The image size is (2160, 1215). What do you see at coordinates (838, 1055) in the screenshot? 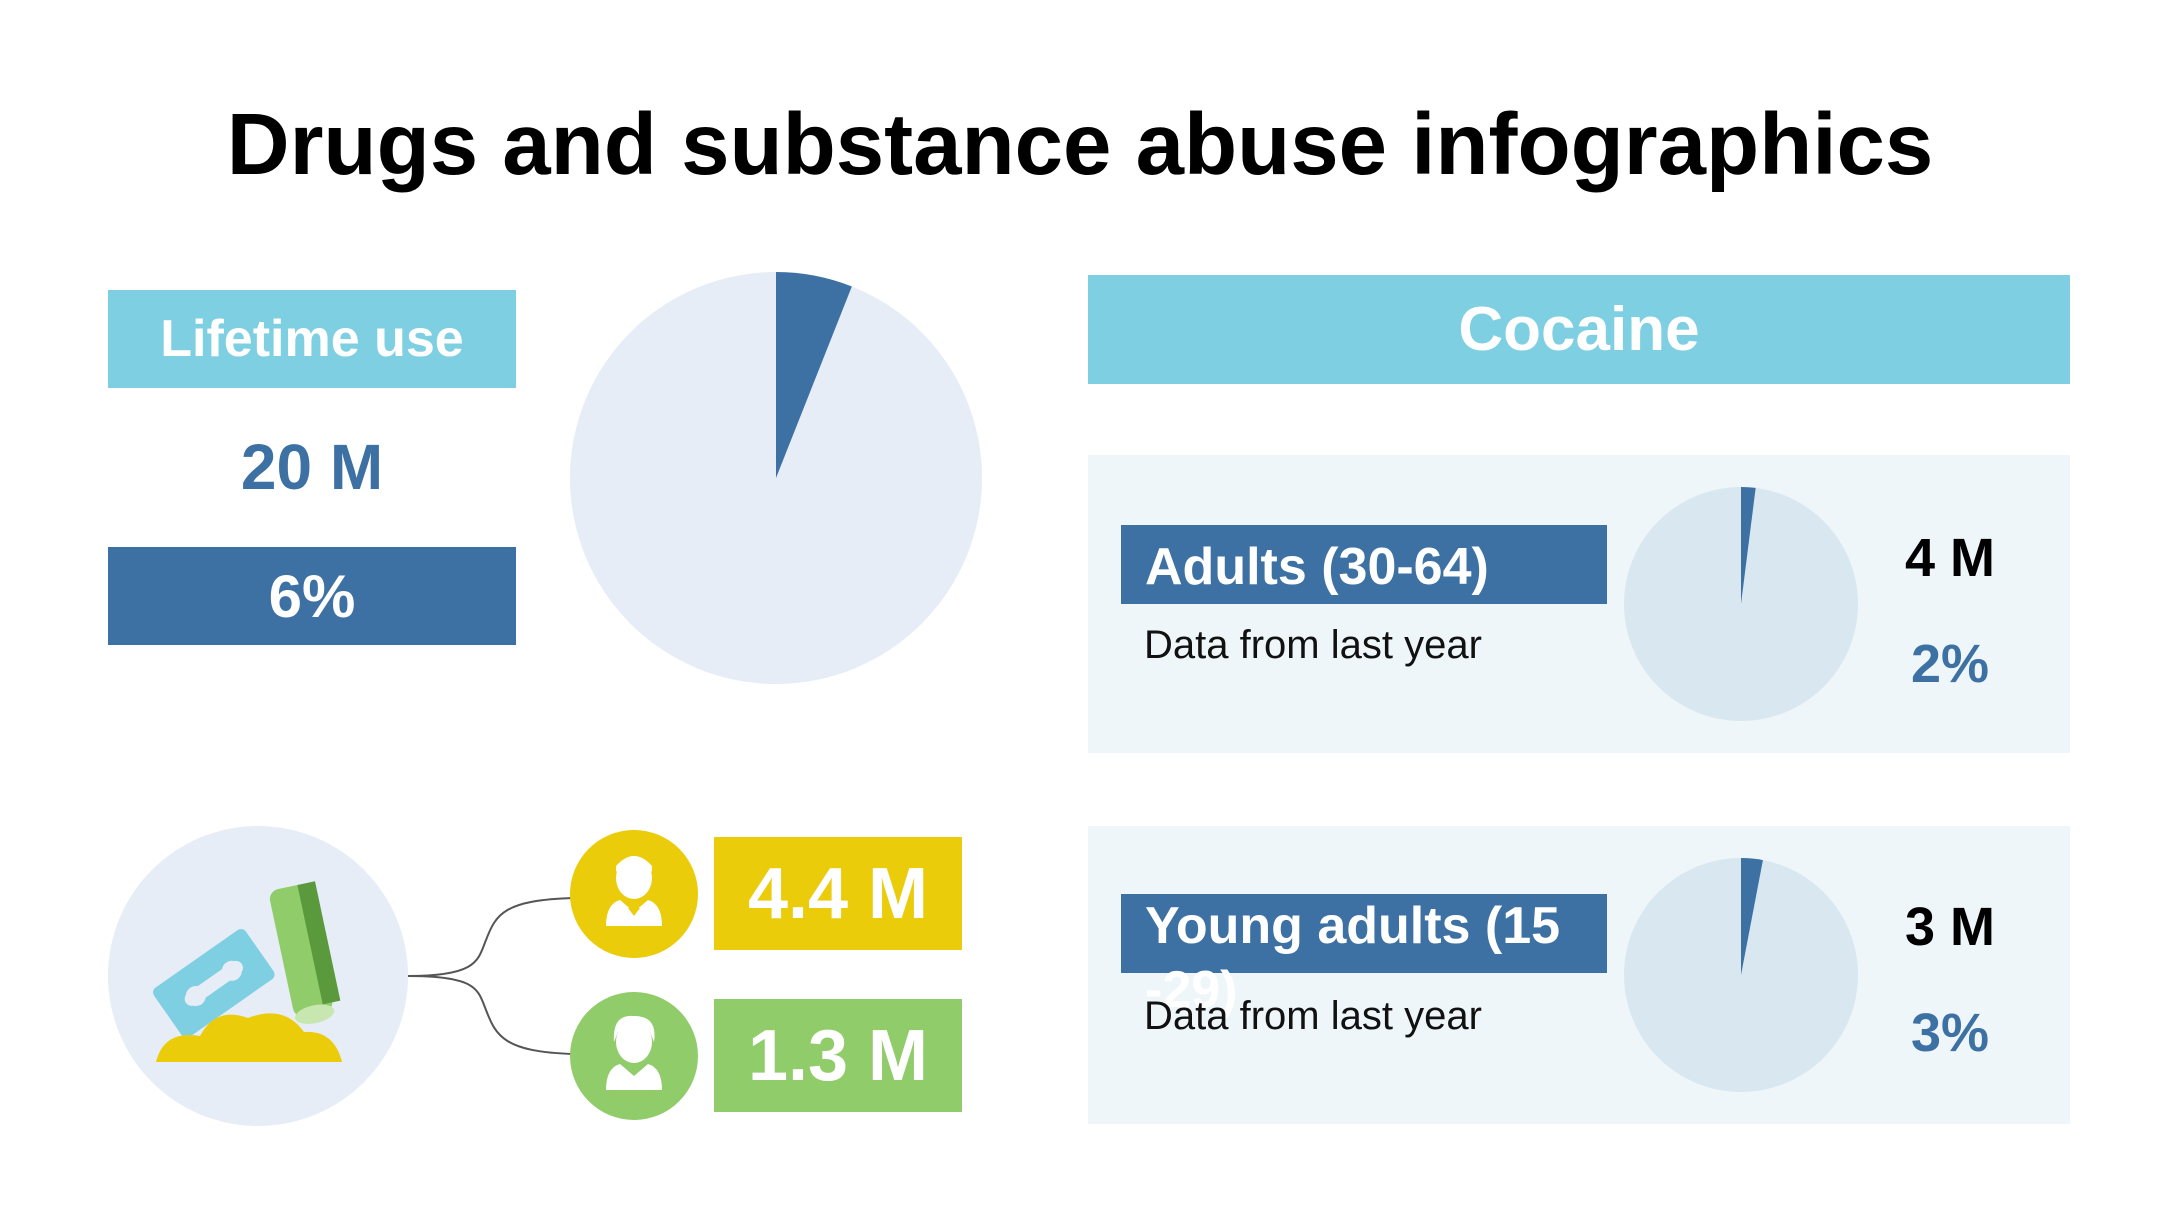
I see `female-users-value: 1.3 M` at bounding box center [838, 1055].